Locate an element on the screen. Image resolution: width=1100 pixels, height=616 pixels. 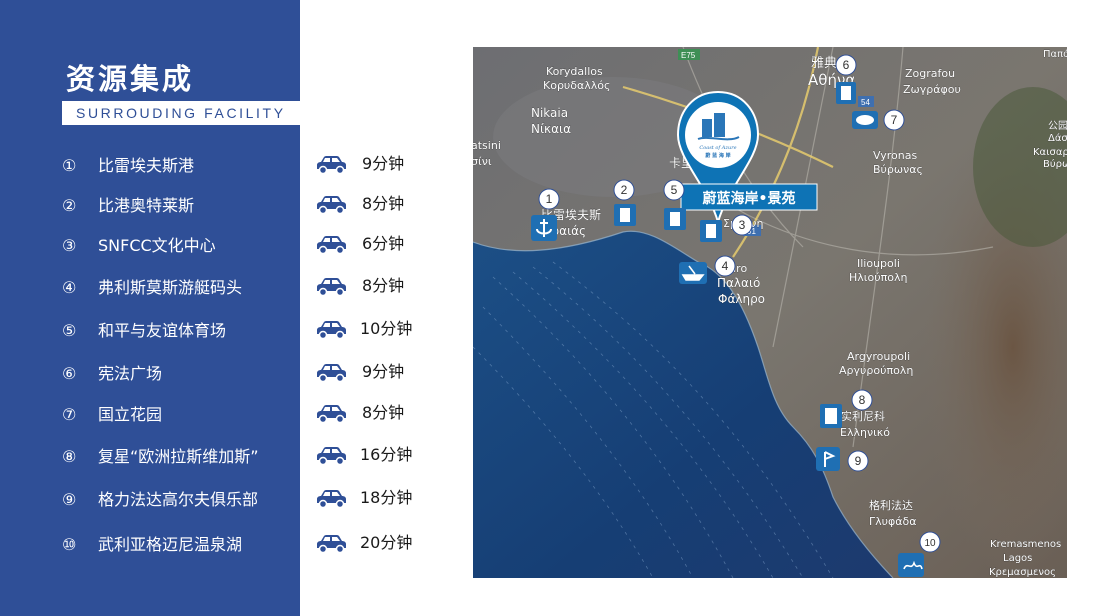
section-subtitle: SURROUDING FACILITY is located at coordinates (181, 113).